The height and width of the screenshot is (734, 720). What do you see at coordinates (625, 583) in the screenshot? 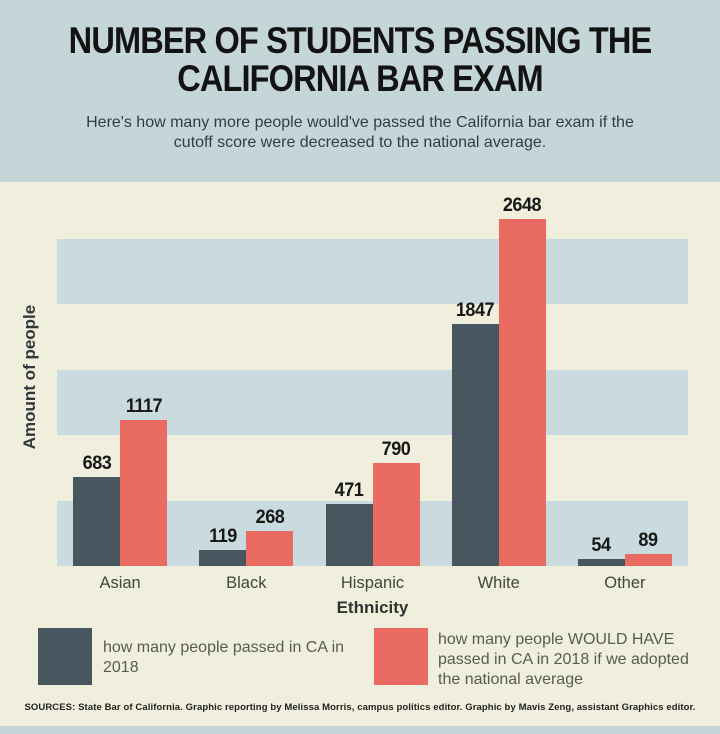
I see `category-label-other: Other` at bounding box center [625, 583].